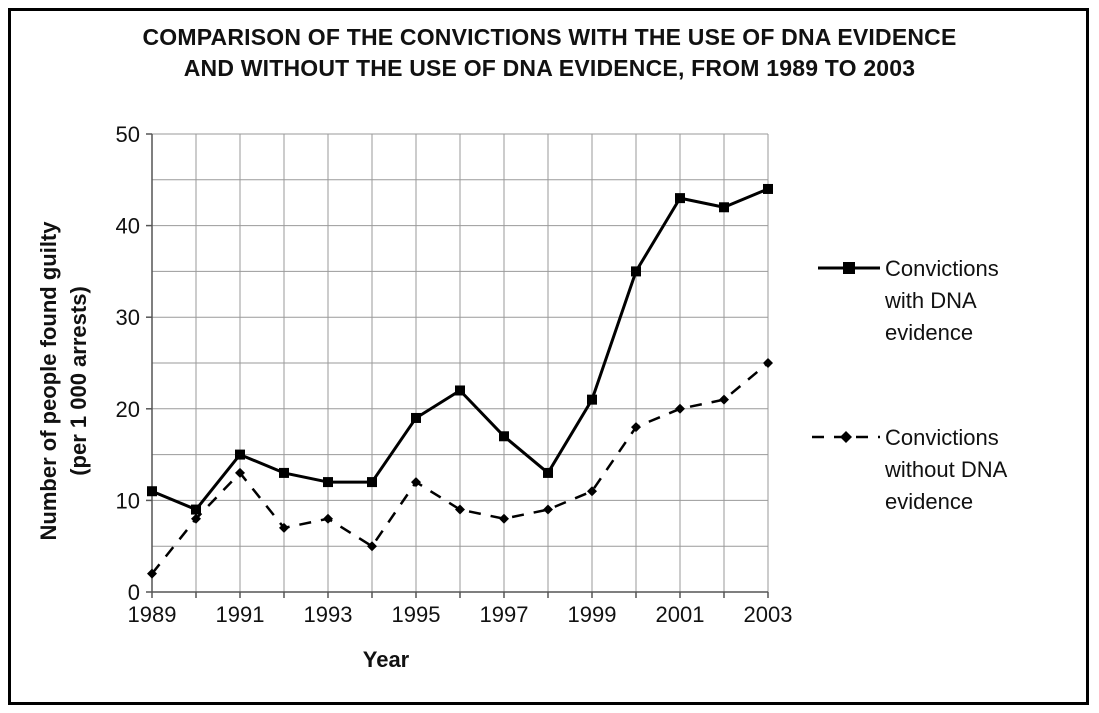  Describe the element at coordinates (78, 381) in the screenshot. I see `y-axis-title-line-2: (per 1 000 arrests)` at that location.